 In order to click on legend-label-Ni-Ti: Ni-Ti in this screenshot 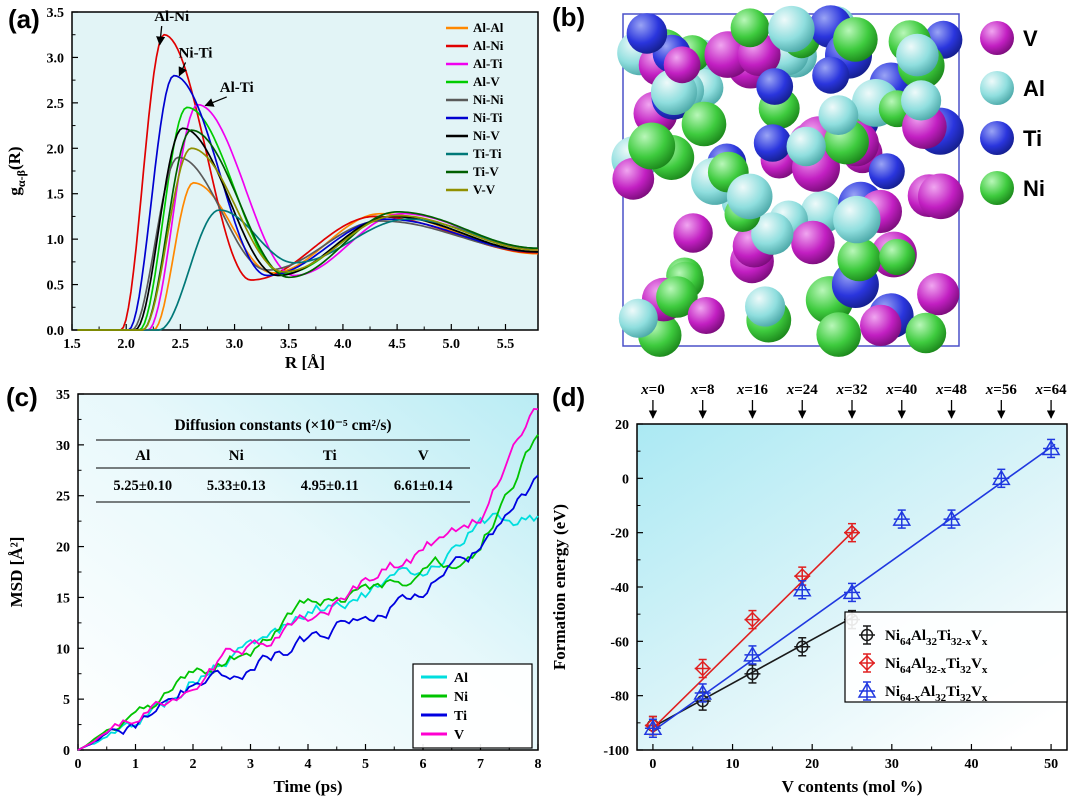, I will do `click(488, 117)`.